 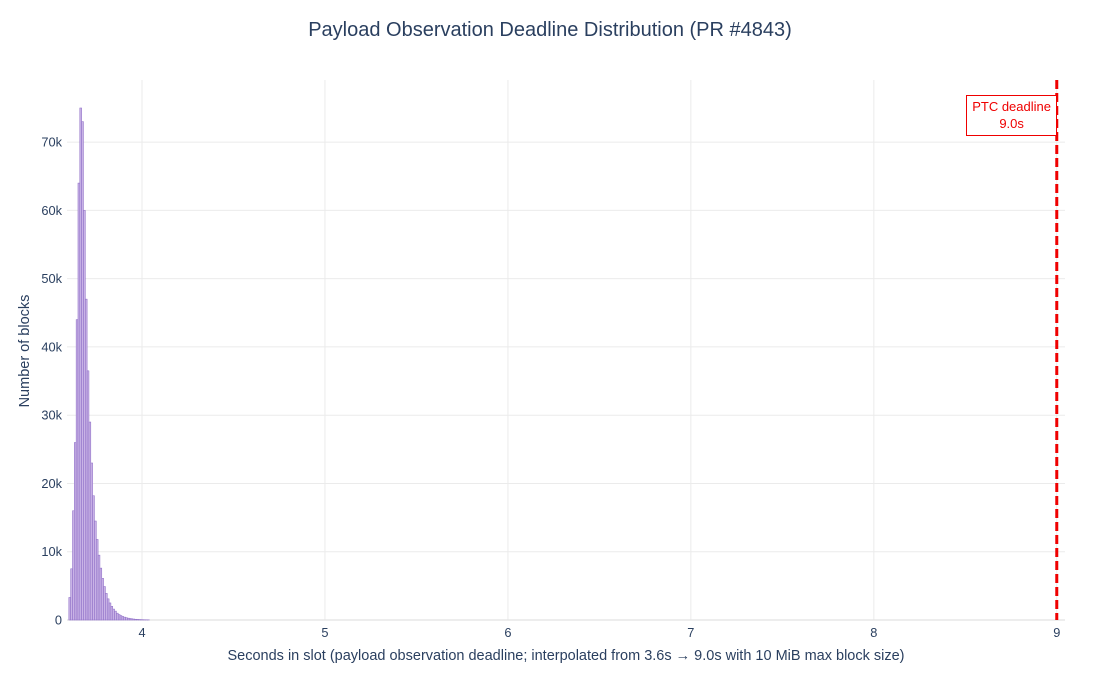 What do you see at coordinates (141, 632) in the screenshot?
I see `x-tick-label: 4` at bounding box center [141, 632].